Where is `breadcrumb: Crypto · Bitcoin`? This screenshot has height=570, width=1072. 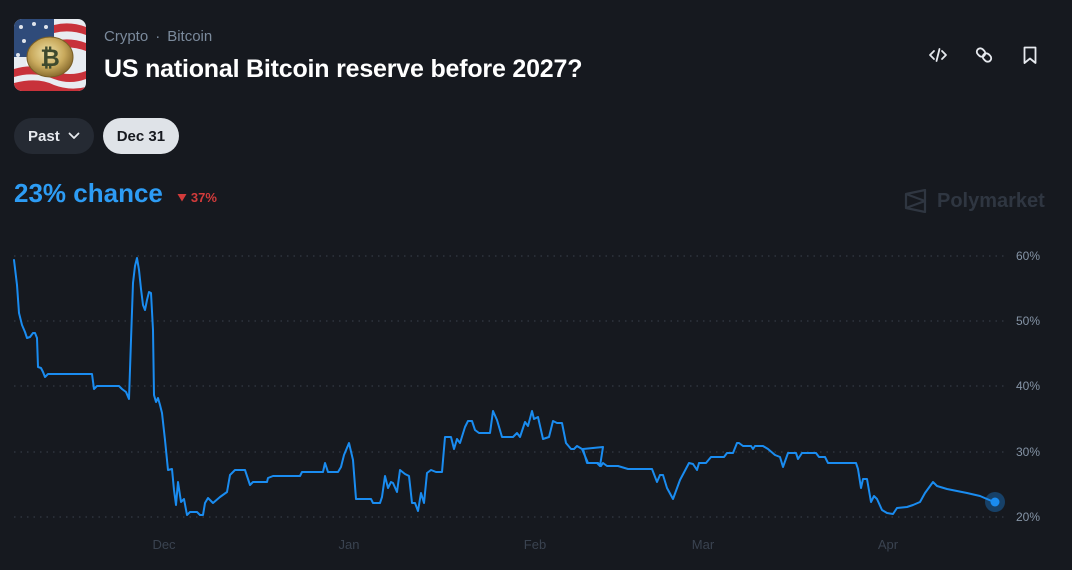
breadcrumb: Crypto · Bitcoin is located at coordinates (158, 36).